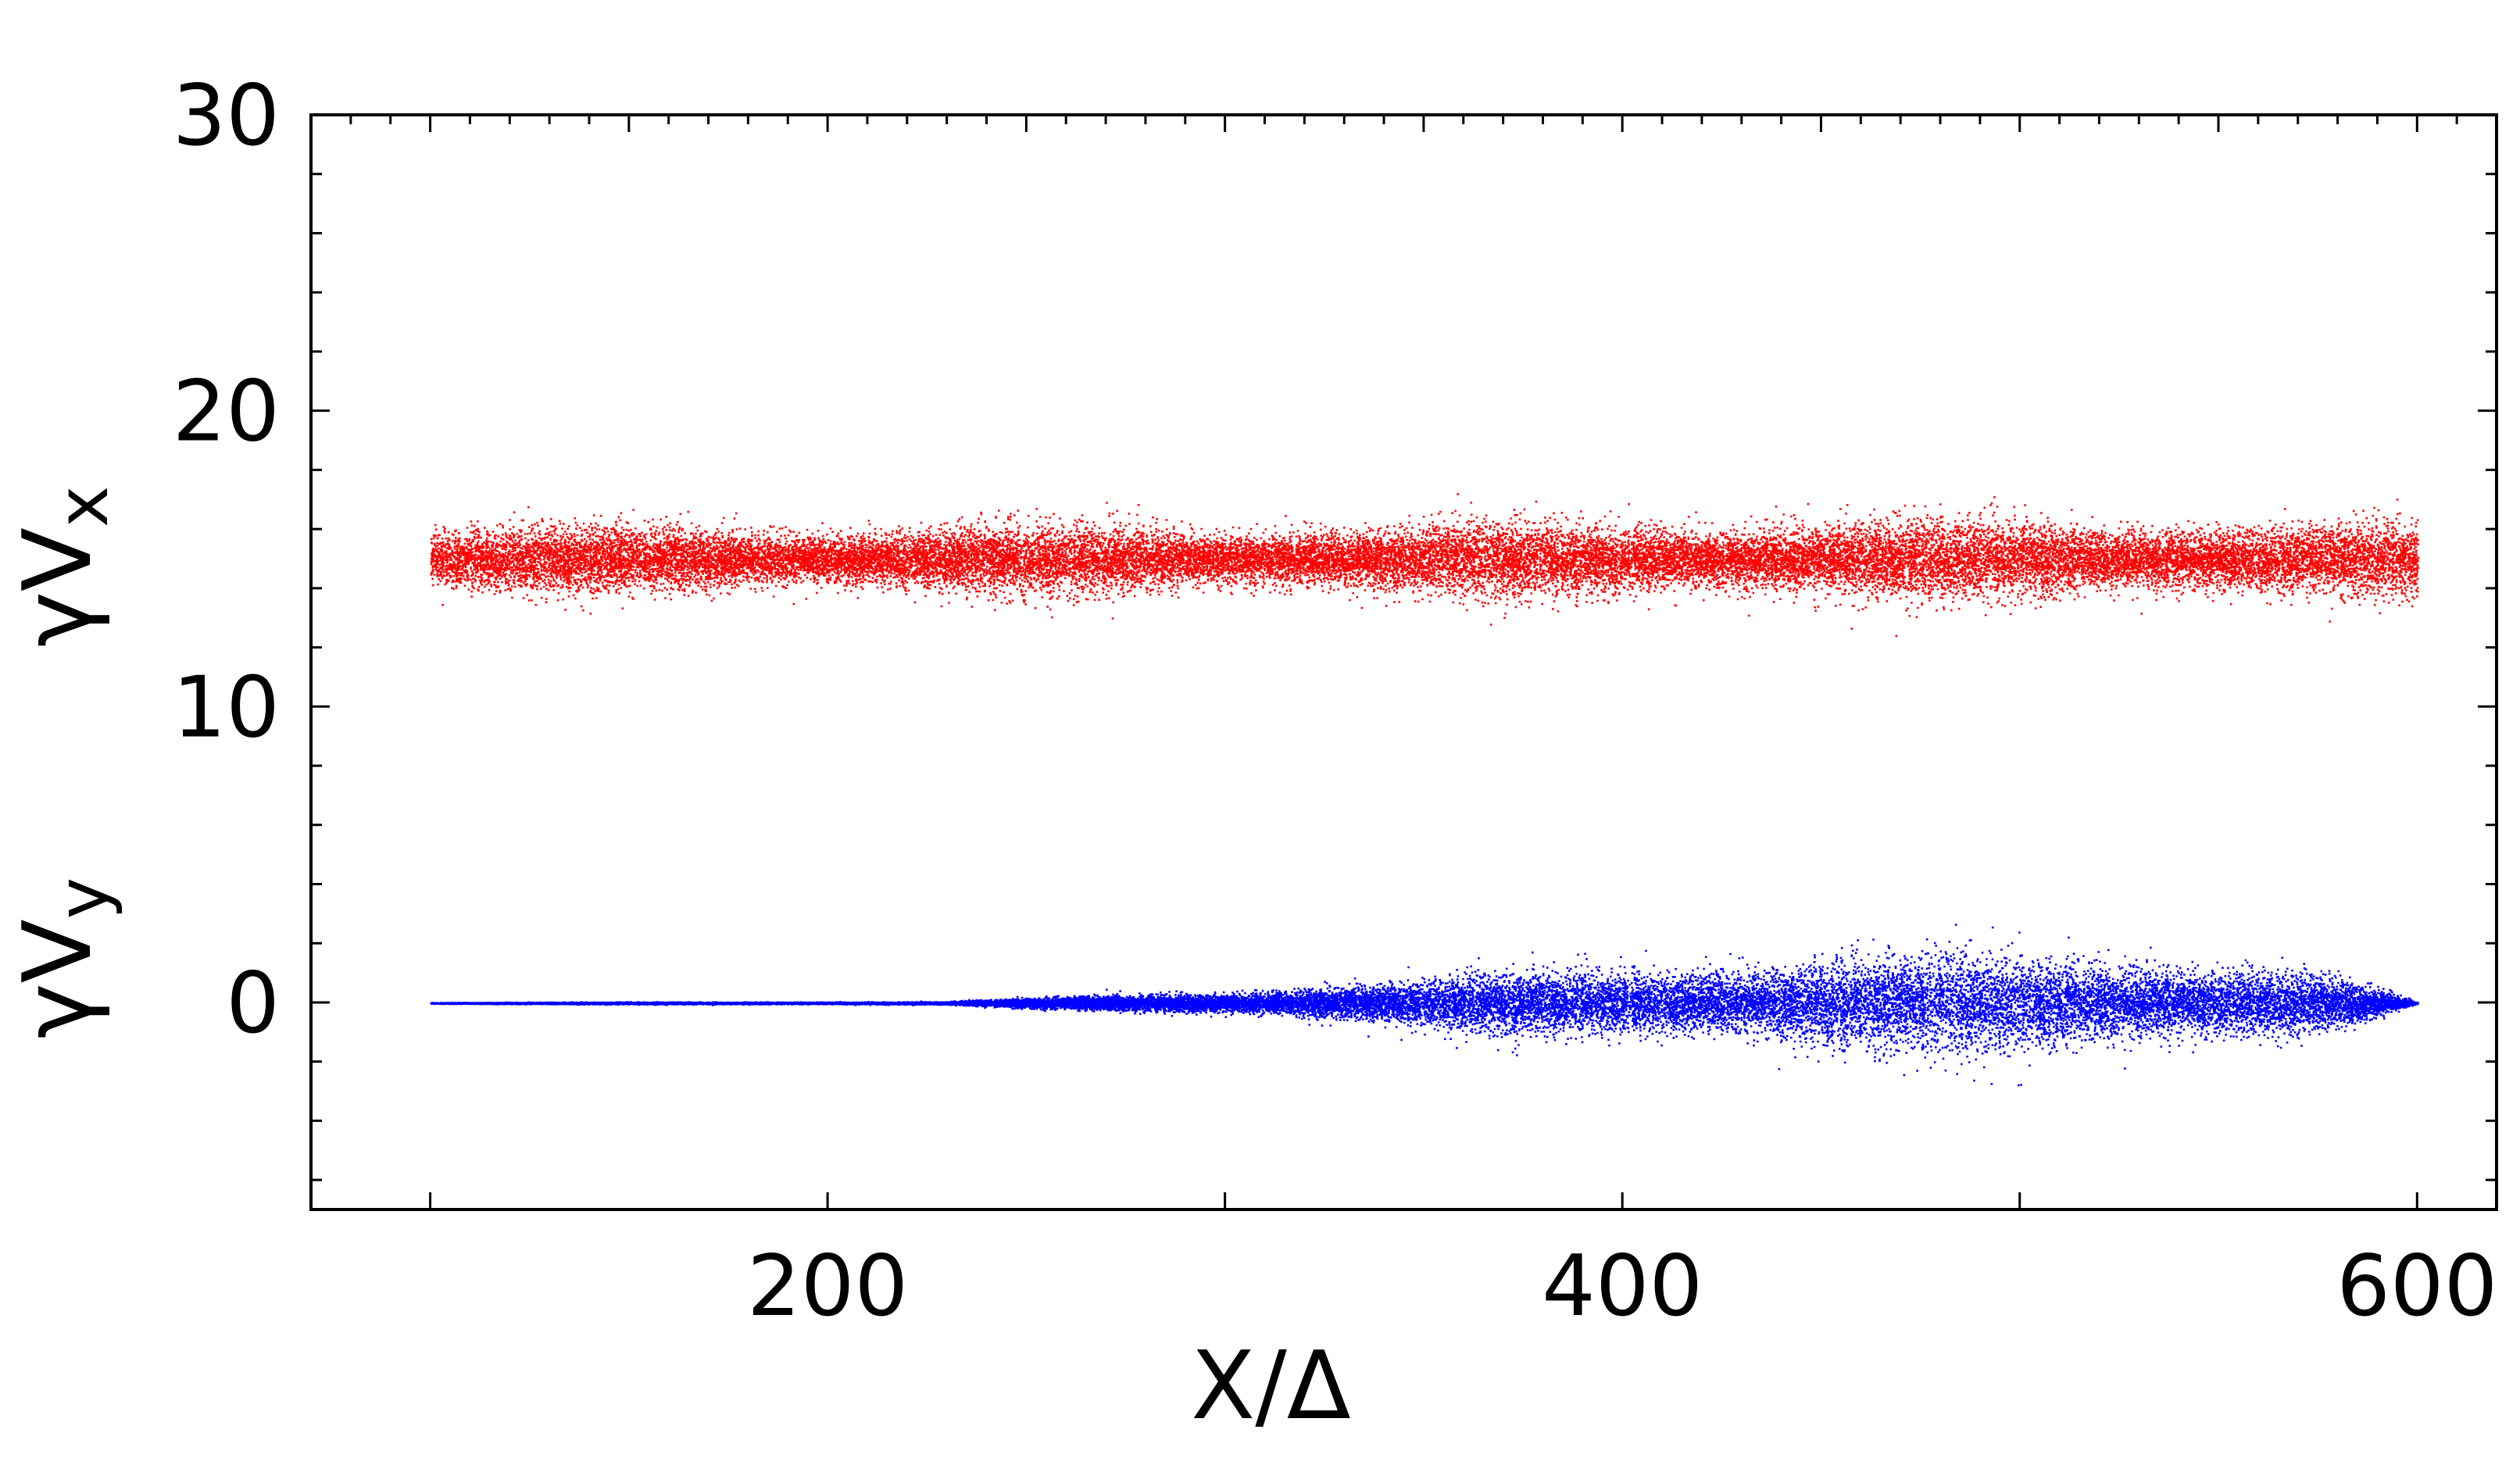 The width and height of the screenshot is (2520, 1465). I want to click on y-tick-label: 20, so click(226, 412).